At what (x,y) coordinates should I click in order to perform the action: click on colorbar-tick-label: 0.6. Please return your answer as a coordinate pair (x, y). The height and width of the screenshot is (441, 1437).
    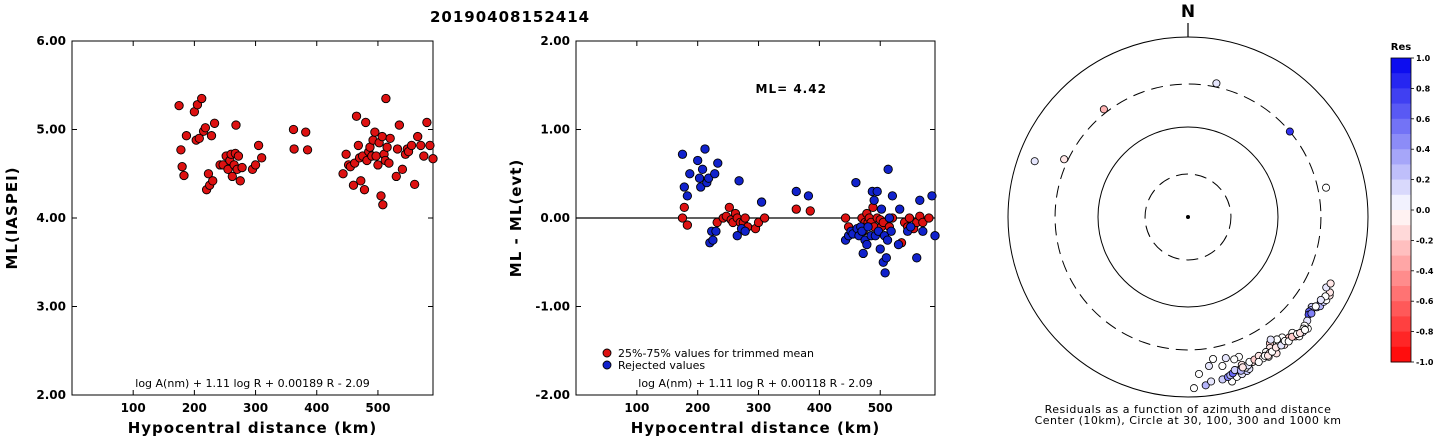
    Looking at the image, I should click on (1423, 119).